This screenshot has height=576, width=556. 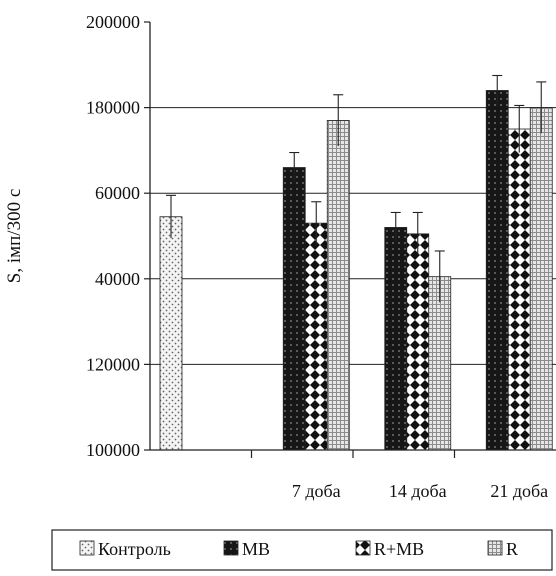 I want to click on y-tick-label: 60000, so click(x=117, y=193).